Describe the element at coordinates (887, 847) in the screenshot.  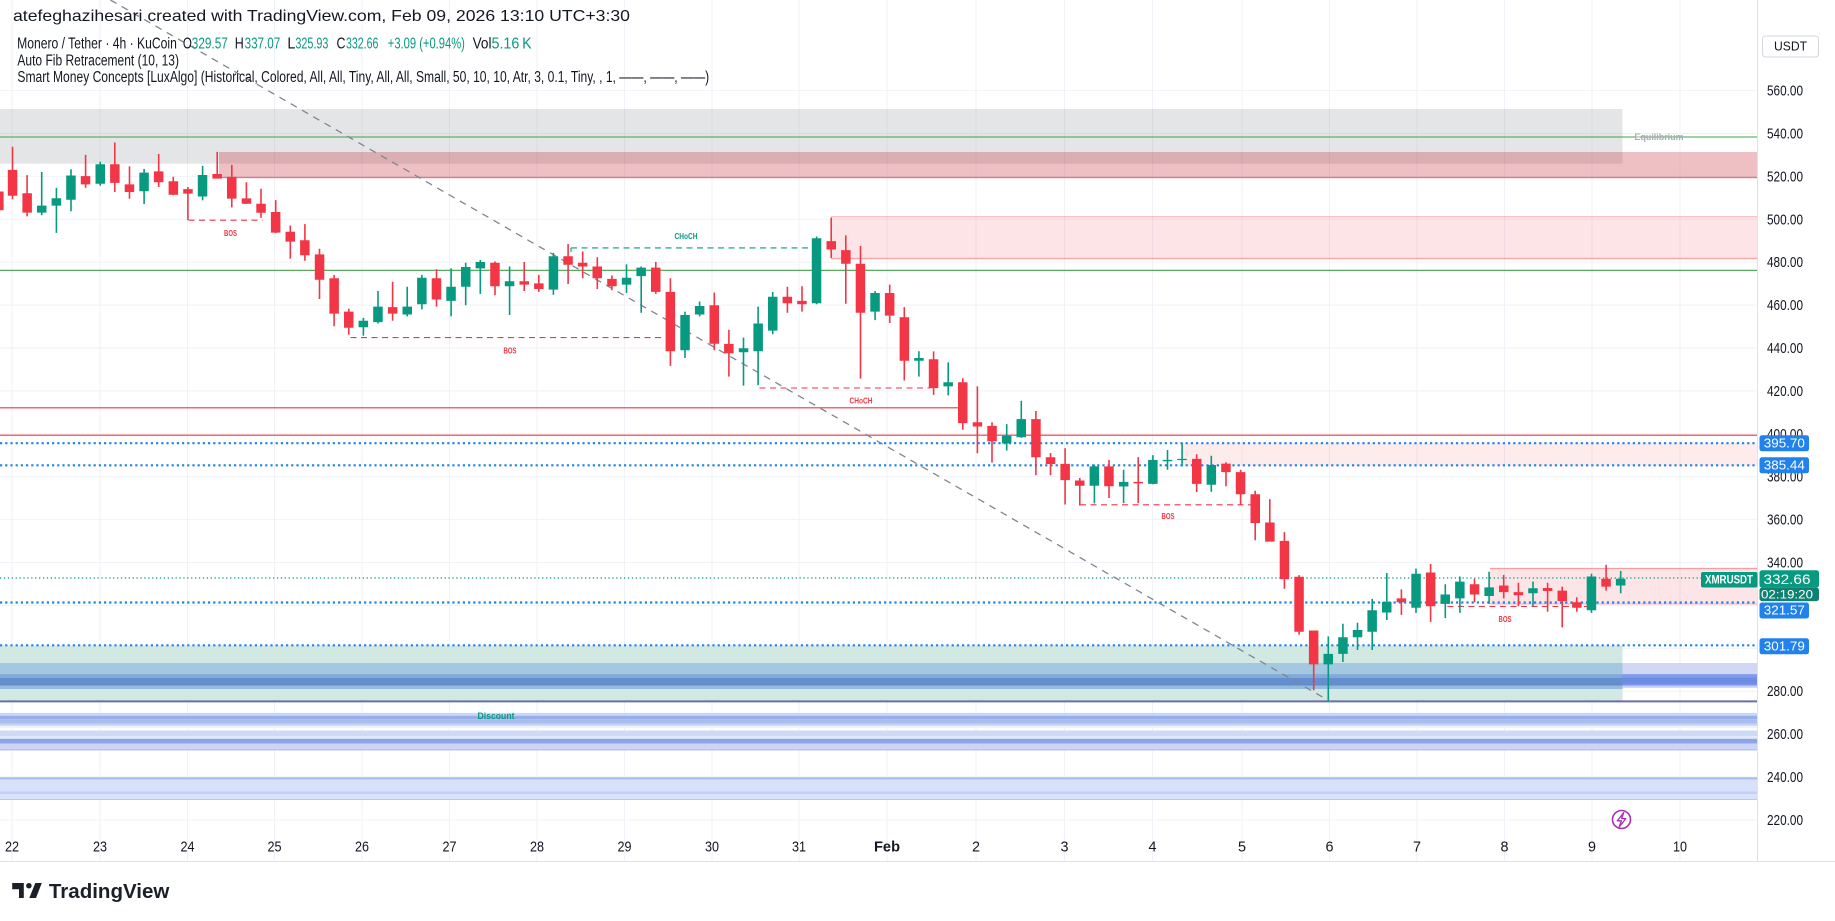
I see `svg-text: Feb` at that location.